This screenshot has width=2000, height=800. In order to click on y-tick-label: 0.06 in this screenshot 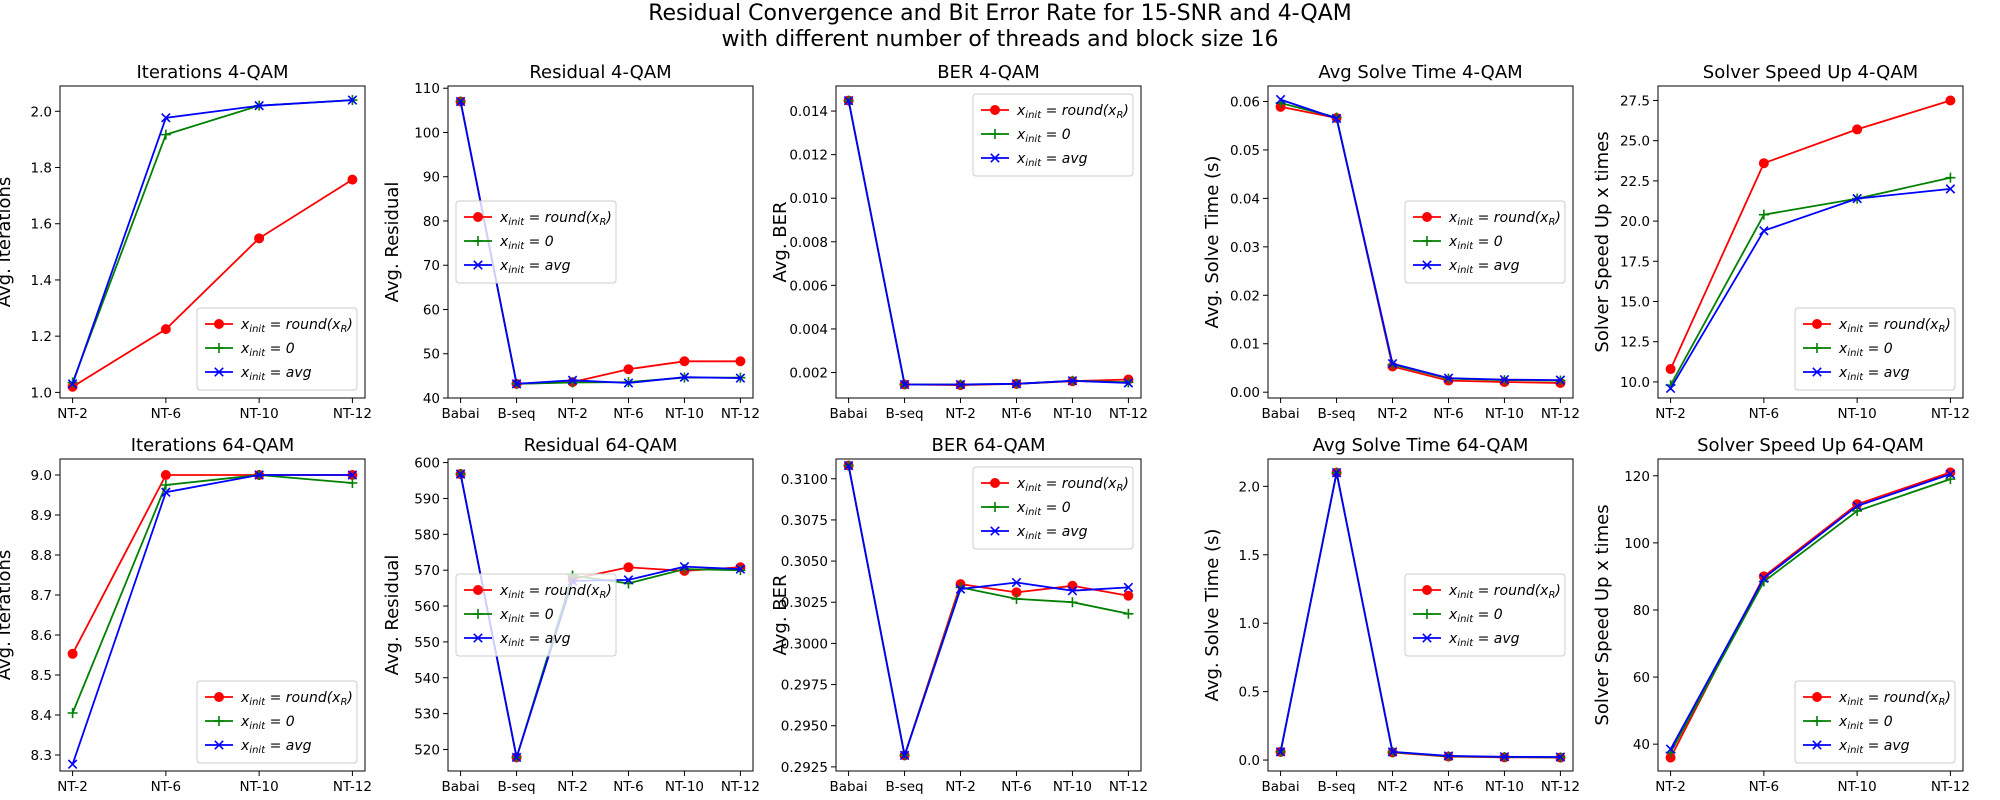, I will do `click(1245, 103)`.